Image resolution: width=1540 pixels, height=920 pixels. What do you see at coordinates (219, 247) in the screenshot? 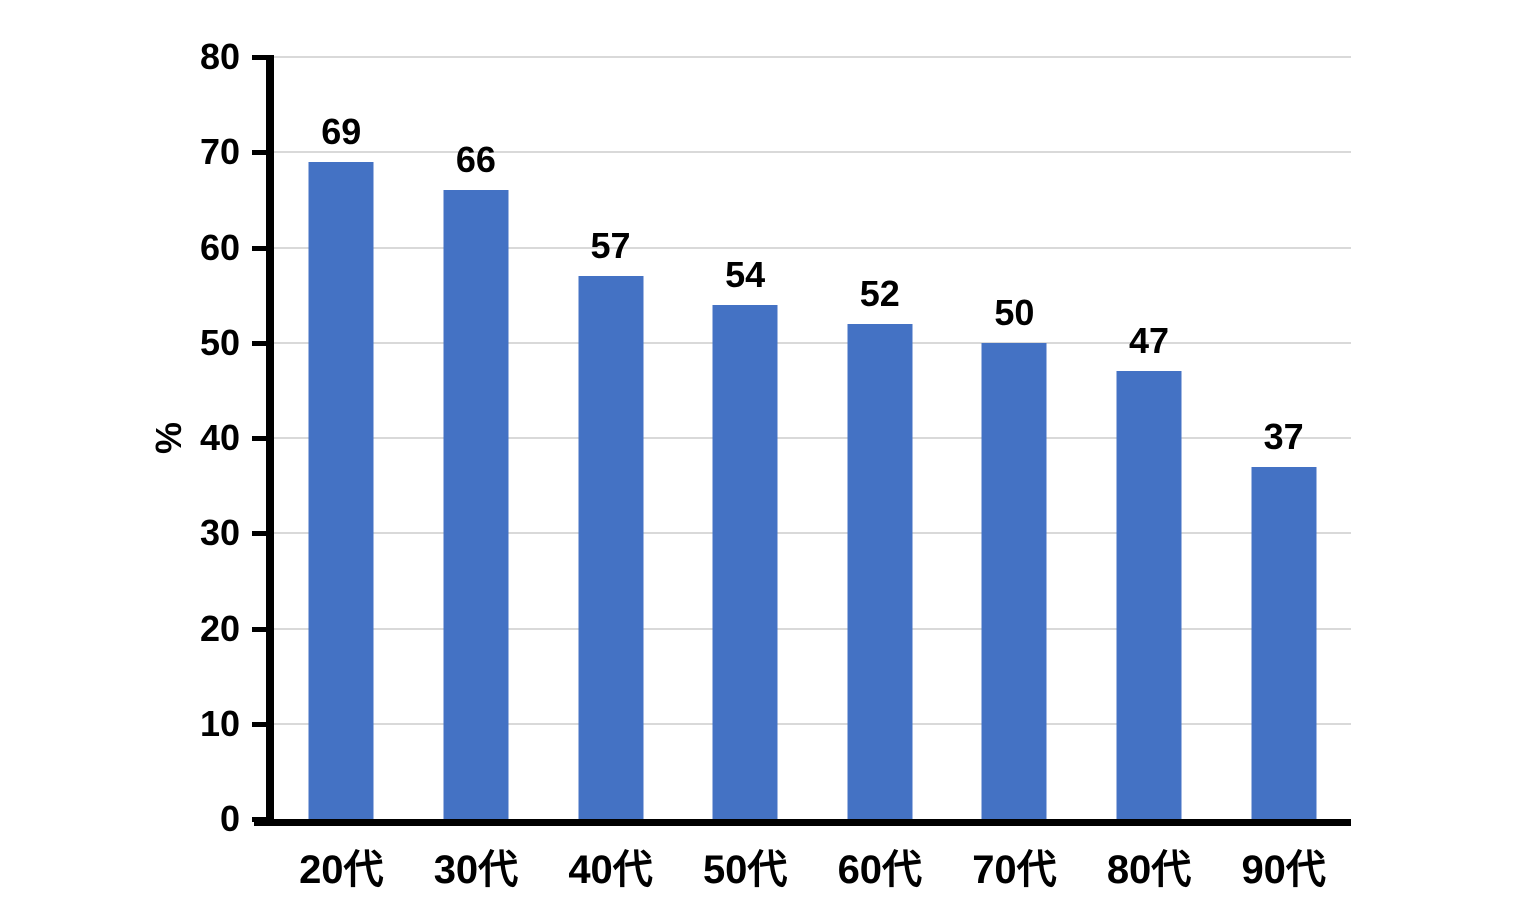
I see `y-axis-tick-label: 60` at bounding box center [219, 247].